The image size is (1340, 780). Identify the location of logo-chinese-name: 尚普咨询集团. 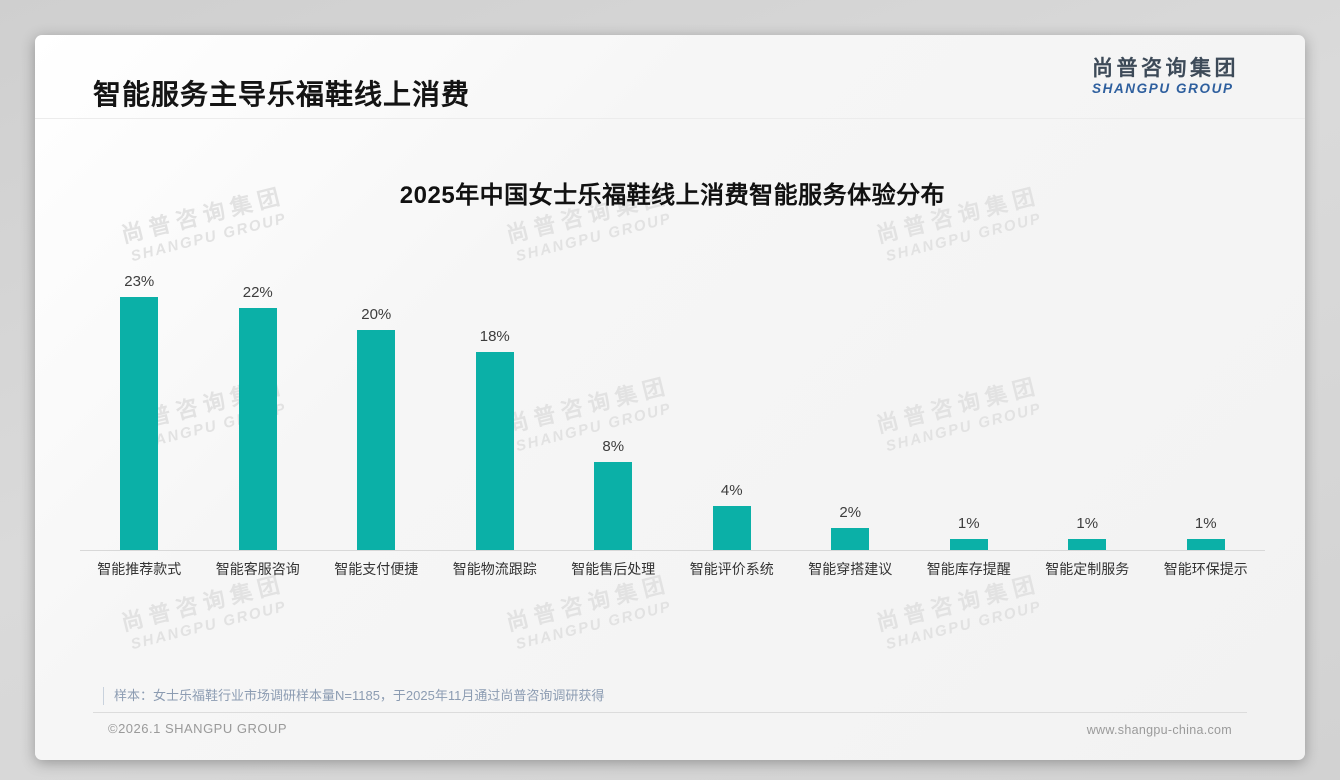
(1165, 68).